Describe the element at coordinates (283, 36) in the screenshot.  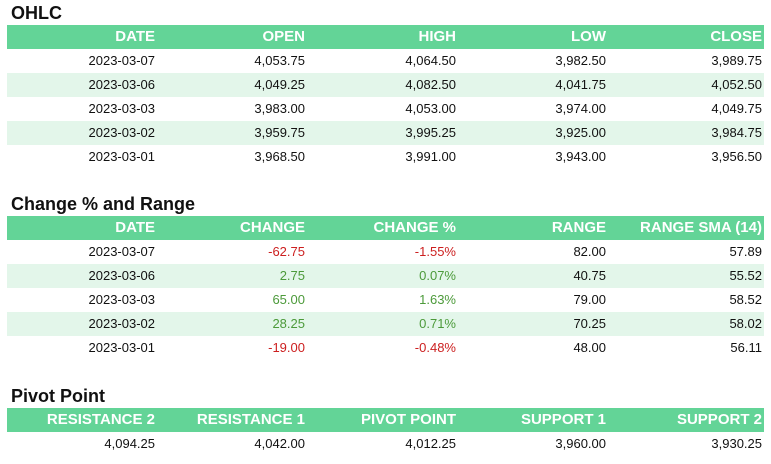
I see `ohlc-col-open: OPEN` at that location.